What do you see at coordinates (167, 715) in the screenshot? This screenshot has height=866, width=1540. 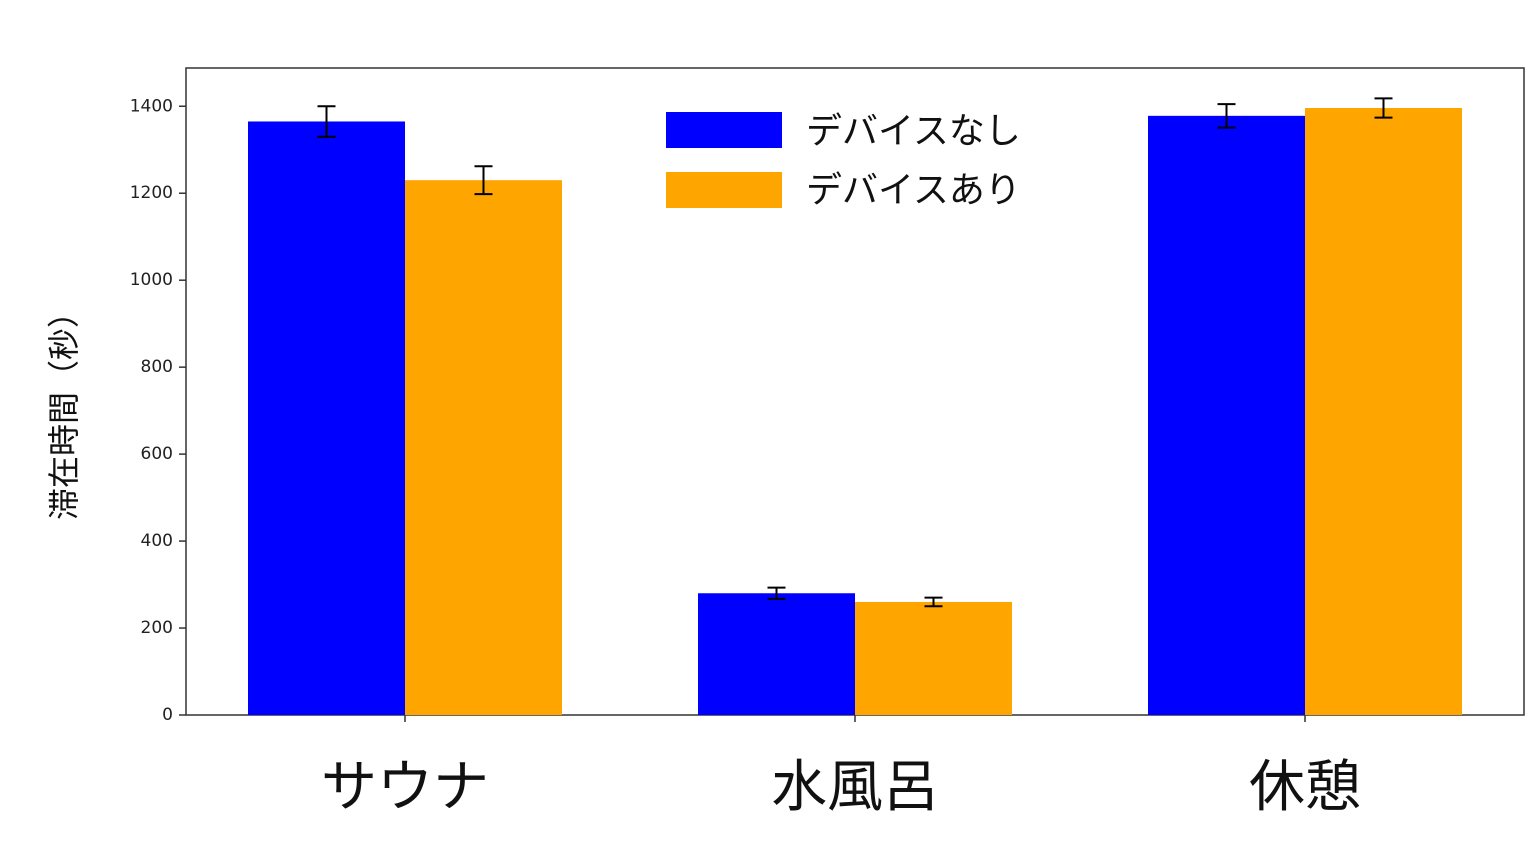 I see `y-tick-label: 0` at bounding box center [167, 715].